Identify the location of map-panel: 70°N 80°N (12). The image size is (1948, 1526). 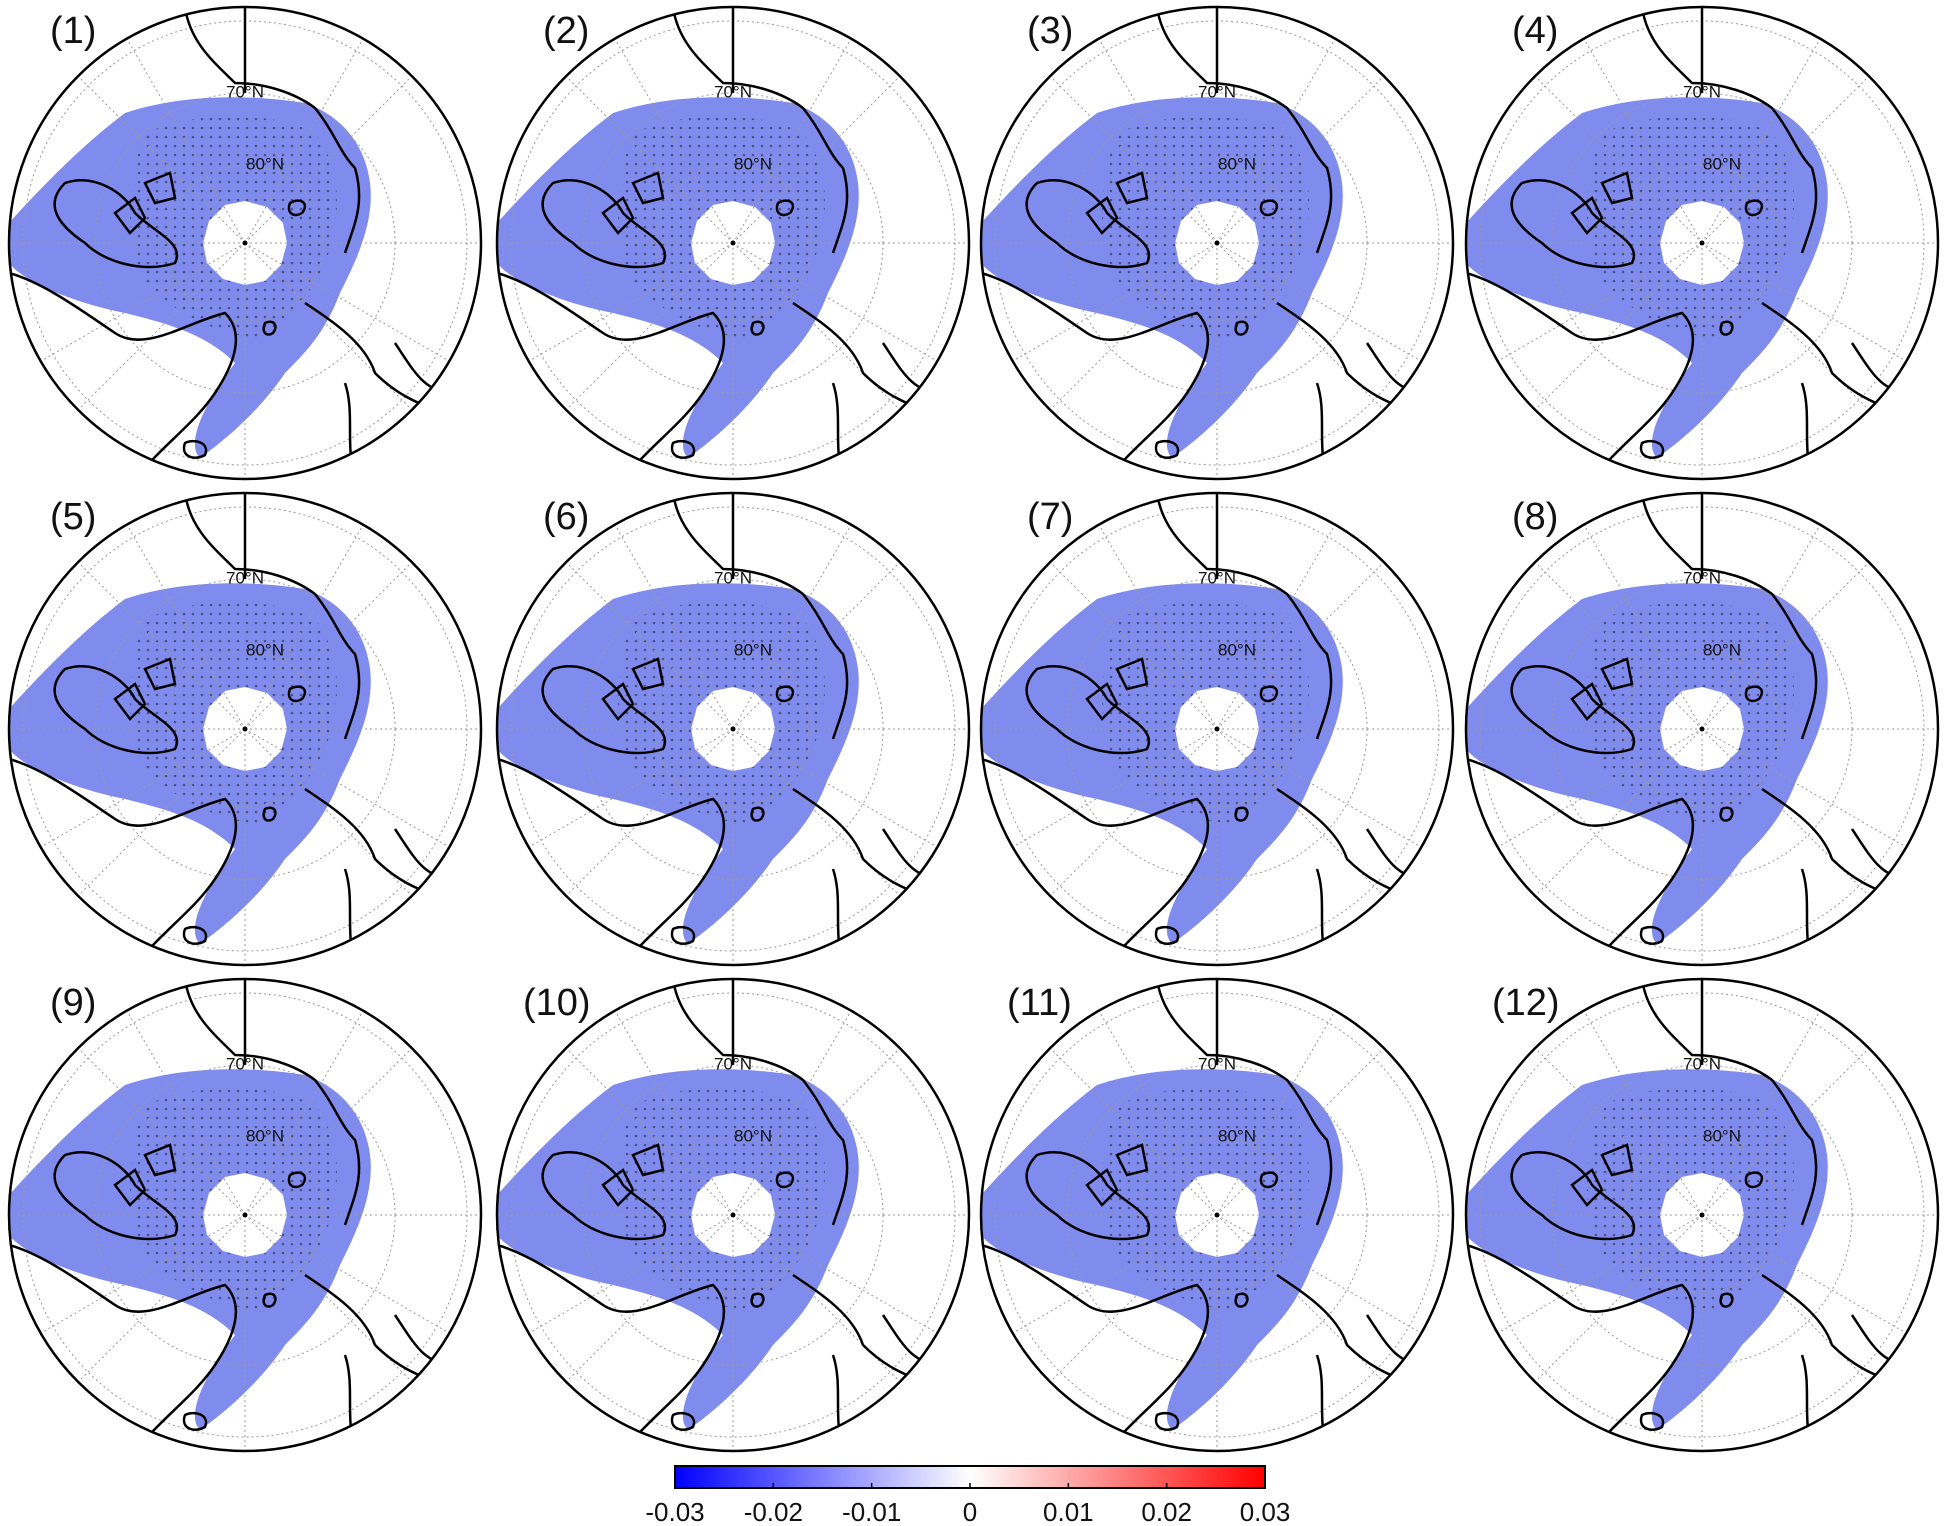
(1702, 1215).